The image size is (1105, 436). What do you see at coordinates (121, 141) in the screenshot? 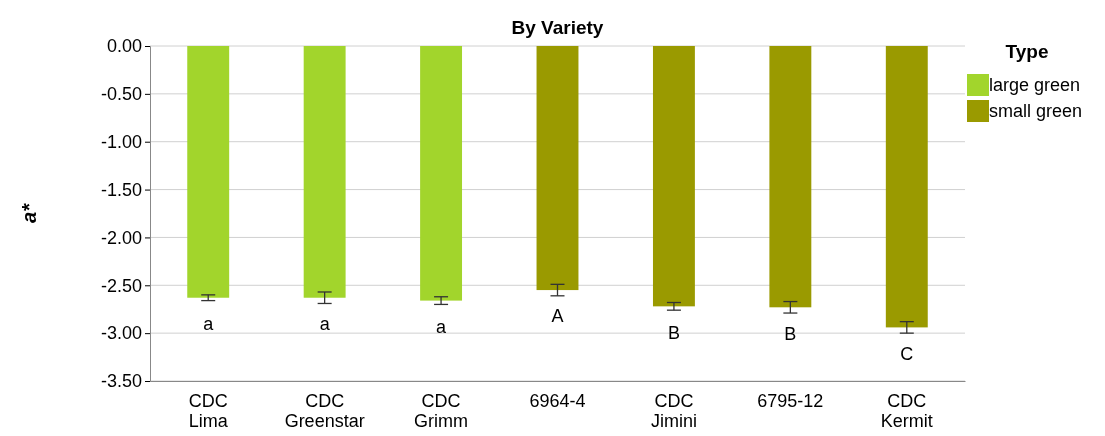
I see `y-tick-label: -1.00` at bounding box center [121, 141].